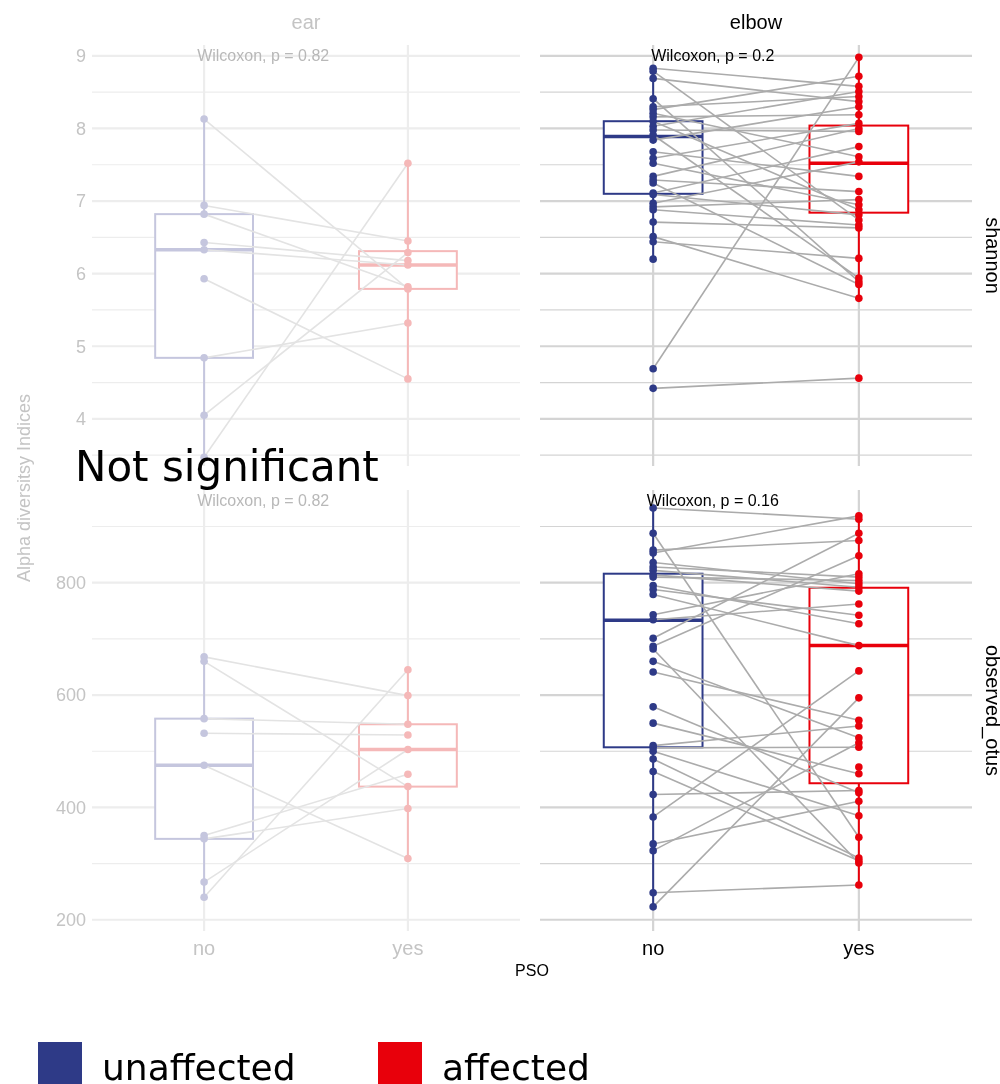 The height and width of the screenshot is (1084, 1000). Describe the element at coordinates (80, 201) in the screenshot. I see `y-tick-label: 7` at that location.